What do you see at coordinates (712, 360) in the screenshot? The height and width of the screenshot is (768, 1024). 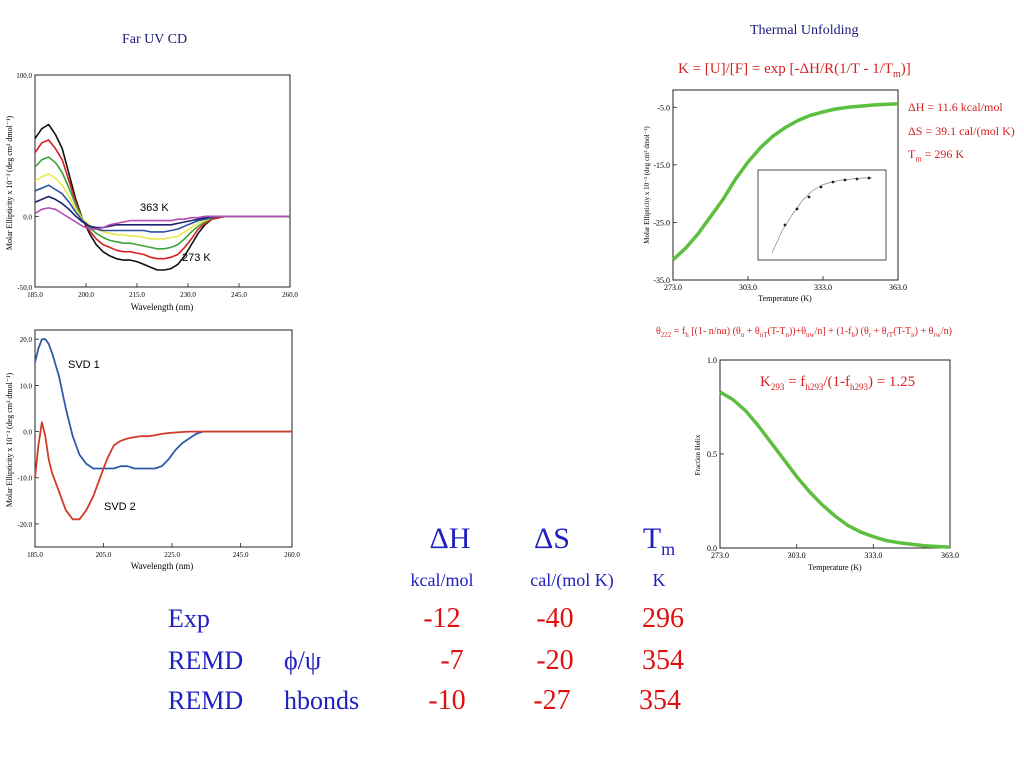 I see `y-tick-label: 1.0` at bounding box center [712, 360].